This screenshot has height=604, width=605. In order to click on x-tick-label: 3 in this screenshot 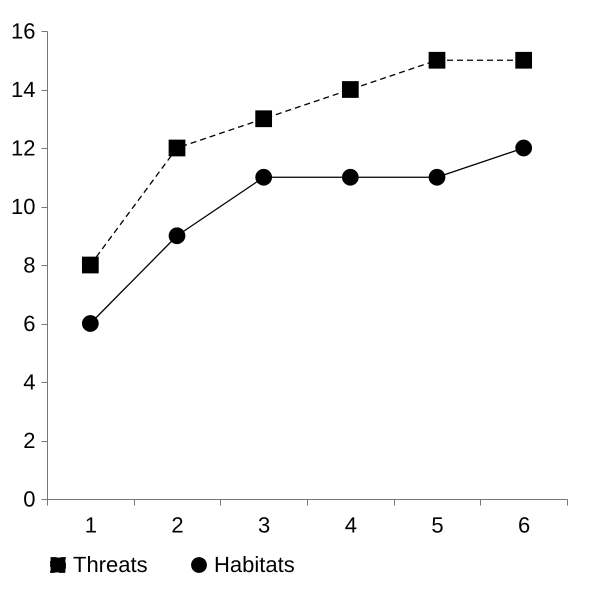, I will do `click(264, 525)`.